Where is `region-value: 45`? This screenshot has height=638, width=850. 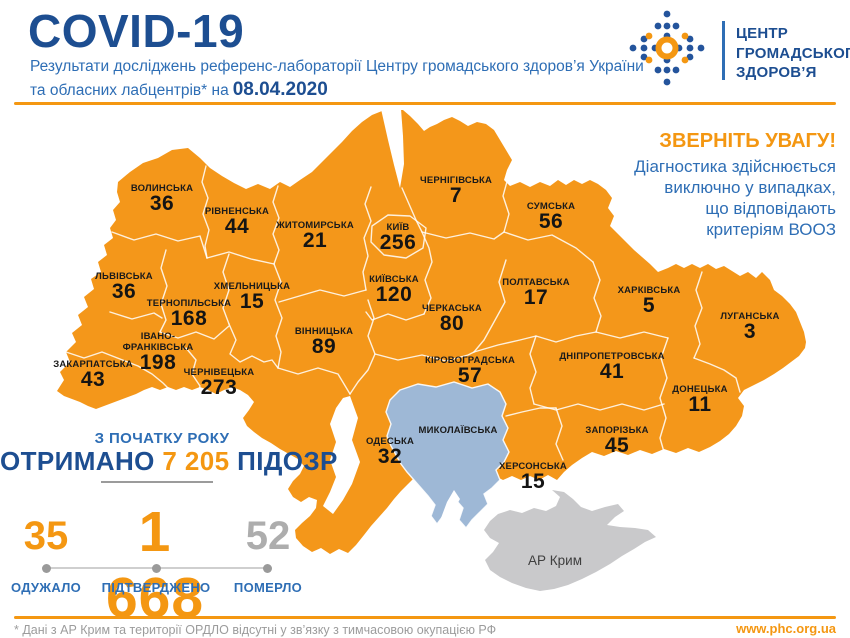
region-value: 45 is located at coordinates (617, 445).